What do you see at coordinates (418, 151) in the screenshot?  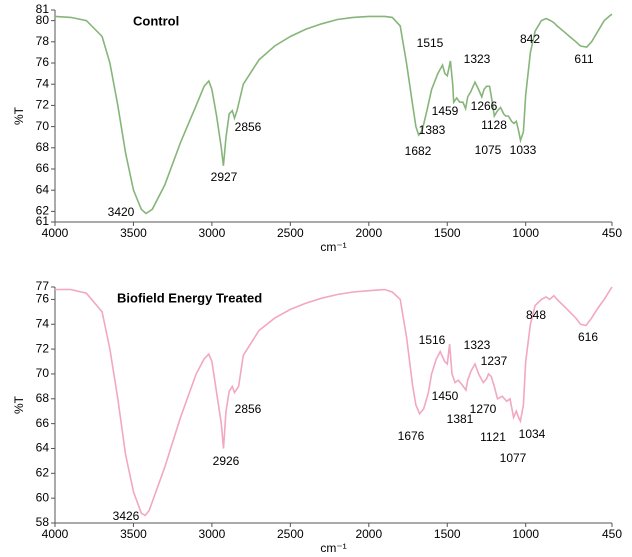 I see `peak-label: 1682` at bounding box center [418, 151].